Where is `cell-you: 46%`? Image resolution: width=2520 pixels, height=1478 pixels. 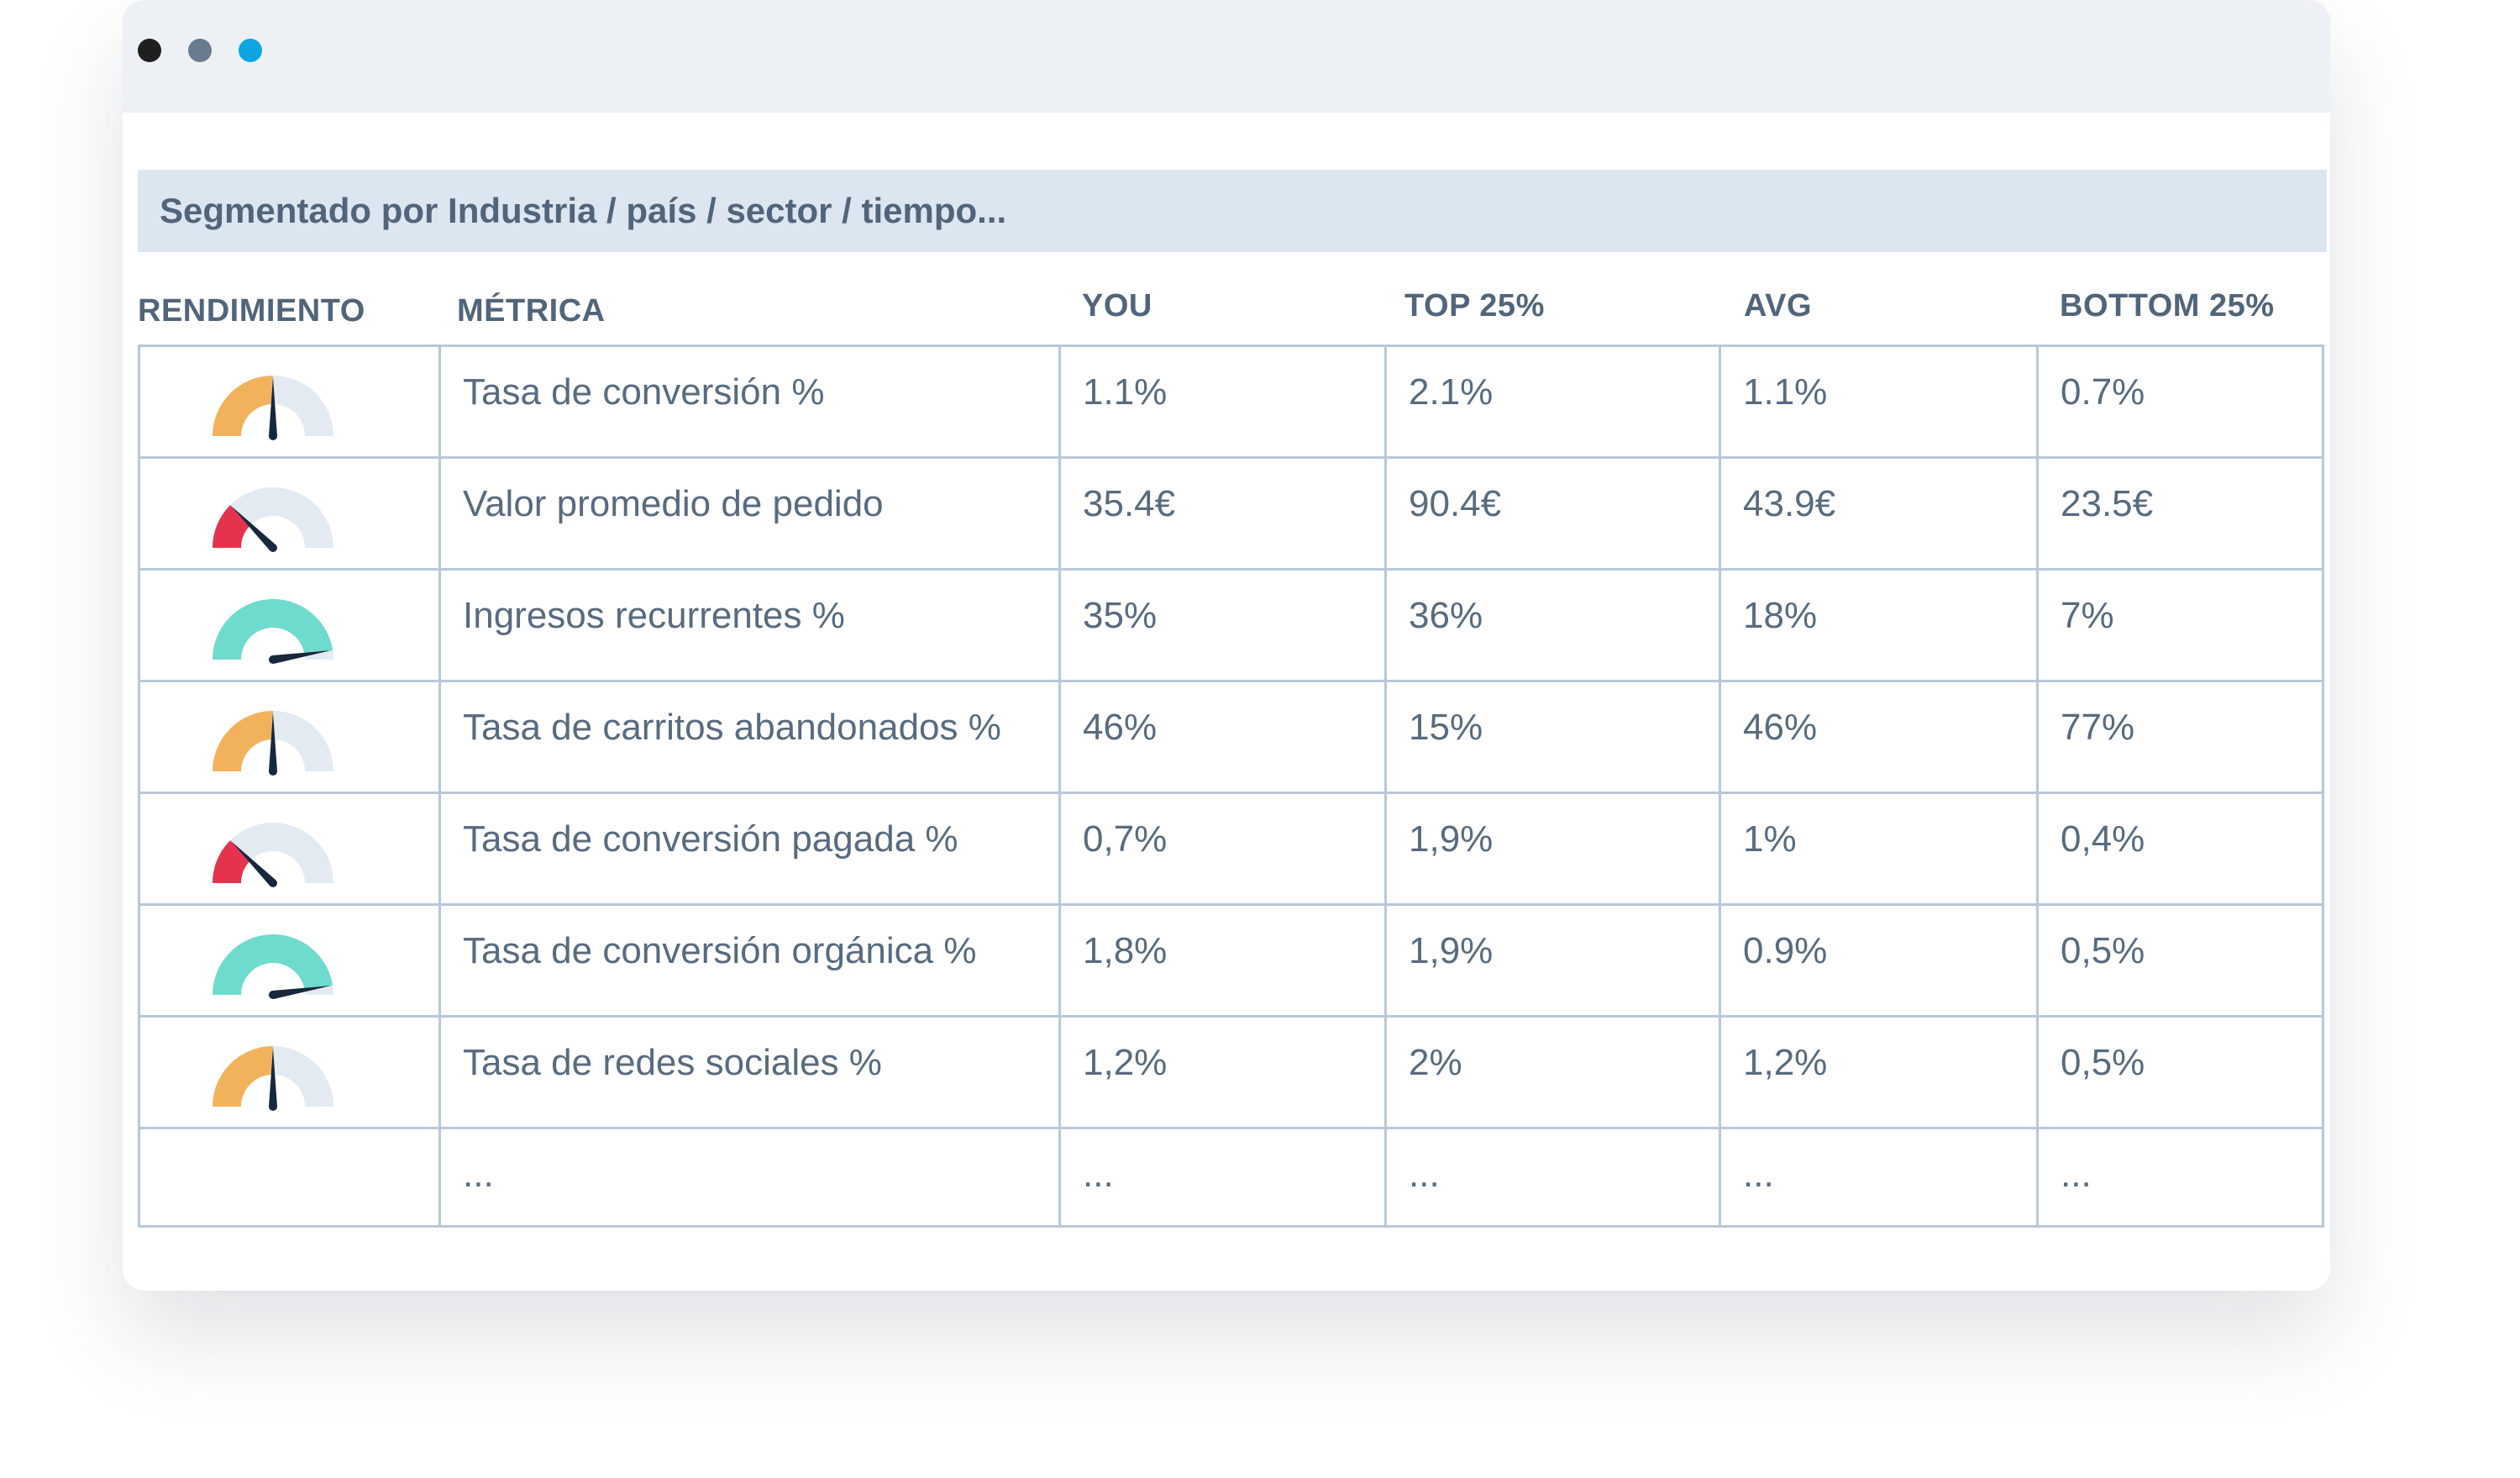
cell-you: 46% is located at coordinates (1222, 737).